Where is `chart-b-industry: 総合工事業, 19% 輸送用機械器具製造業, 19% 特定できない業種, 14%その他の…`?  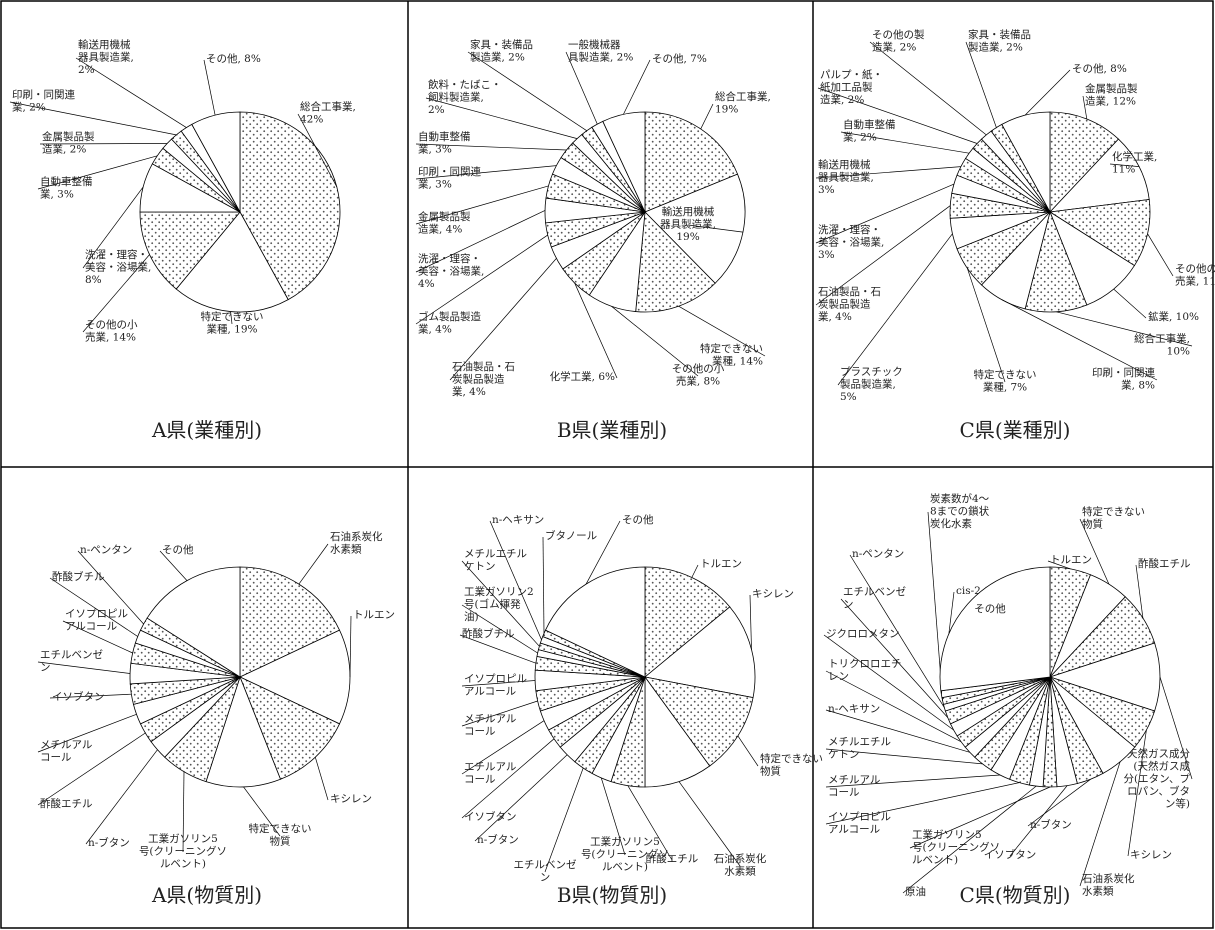
chart-b-industry: 総合工事業, 19% 輸送用機械器具製造業, 19% 特定できない業種, 14%その他の… is located at coordinates (593, 240).